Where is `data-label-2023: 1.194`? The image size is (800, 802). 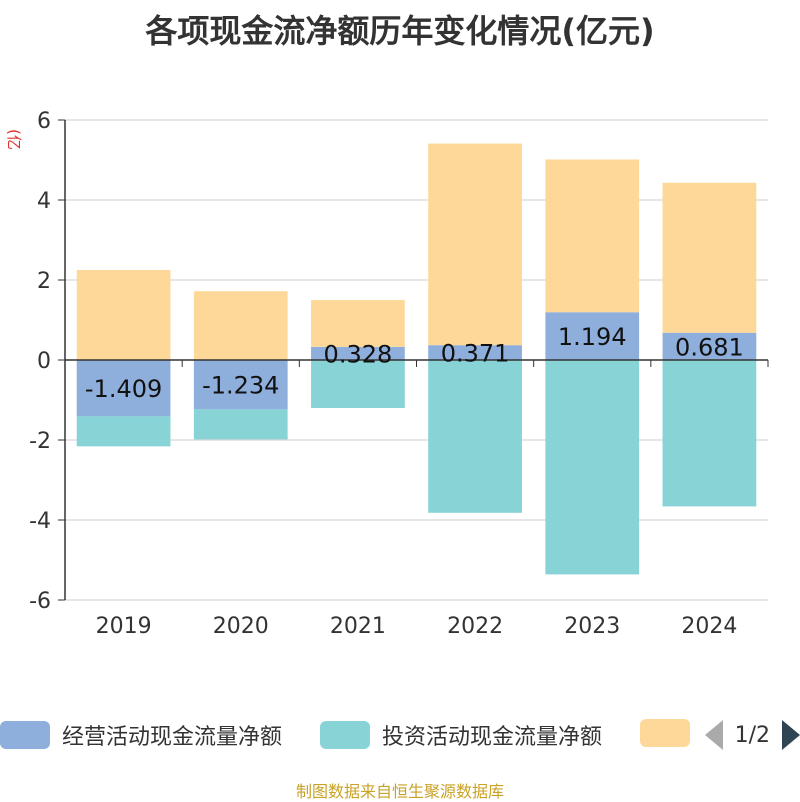 data-label-2023: 1.194 is located at coordinates (592, 337).